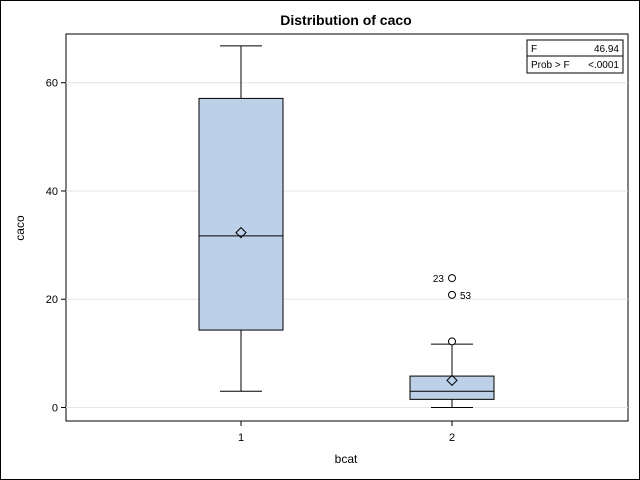 Image resolution: width=640 pixels, height=480 pixels. Describe the element at coordinates (55, 408) in the screenshot. I see `y-tick-label: 0` at that location.